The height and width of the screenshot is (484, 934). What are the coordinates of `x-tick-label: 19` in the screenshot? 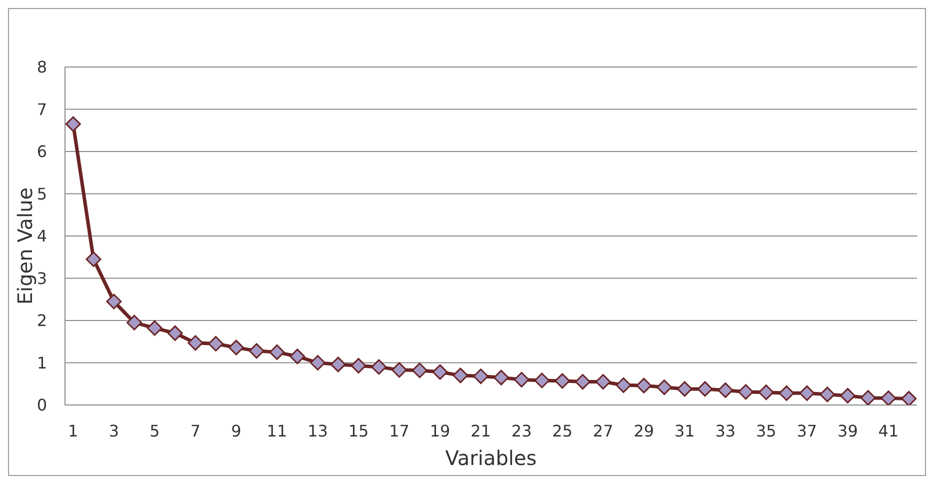 It's located at (440, 430).